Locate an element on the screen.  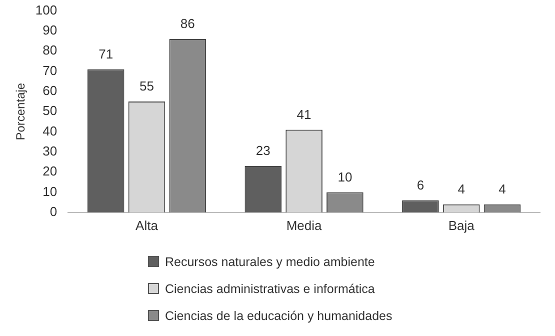
data-label: 71 is located at coordinates (106, 54).